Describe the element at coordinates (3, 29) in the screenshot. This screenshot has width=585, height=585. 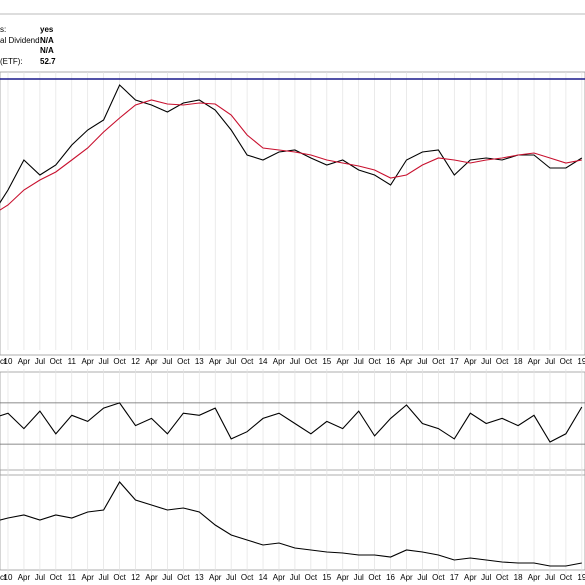
I see `header-label: s:` at that location.